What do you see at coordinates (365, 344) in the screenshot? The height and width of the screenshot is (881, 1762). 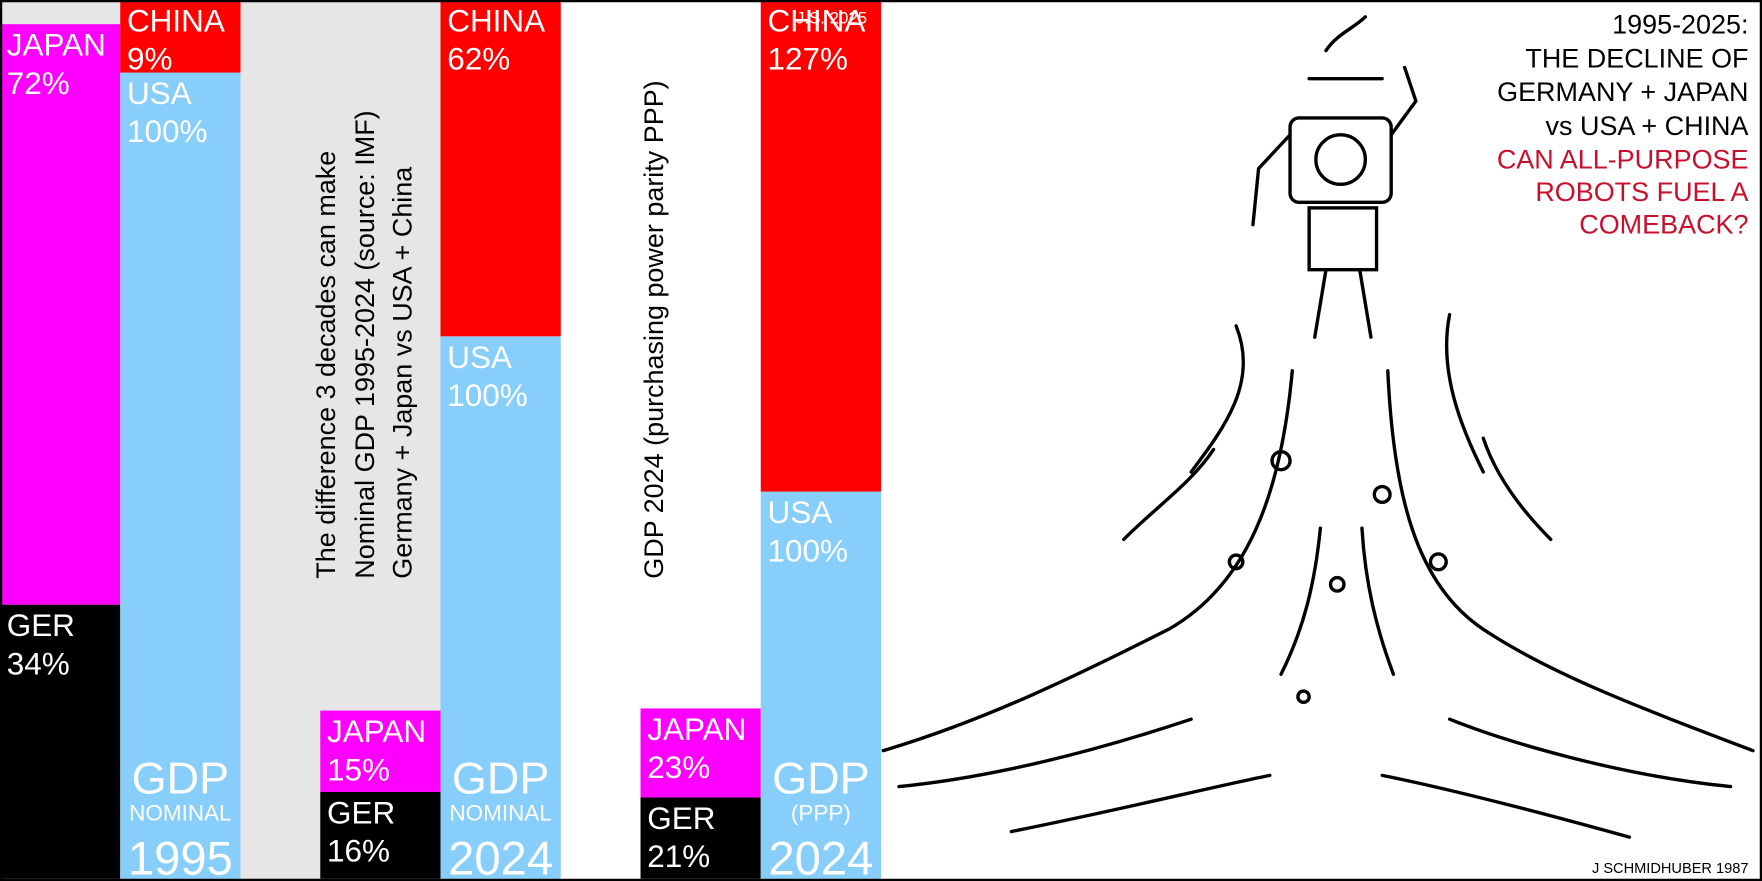 I see `note: Nominal GDP 1995-2024 (source: IMF)` at bounding box center [365, 344].